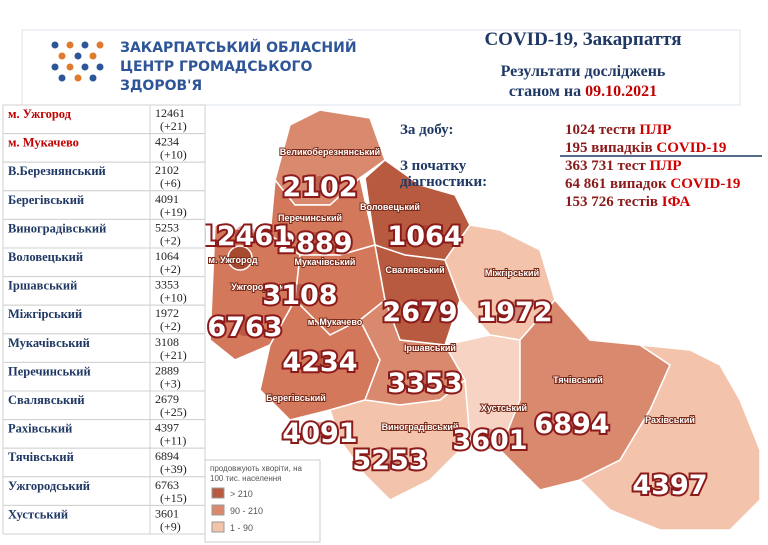  Describe the element at coordinates (299, 295) in the screenshot. I see `region-value: 3108` at that location.